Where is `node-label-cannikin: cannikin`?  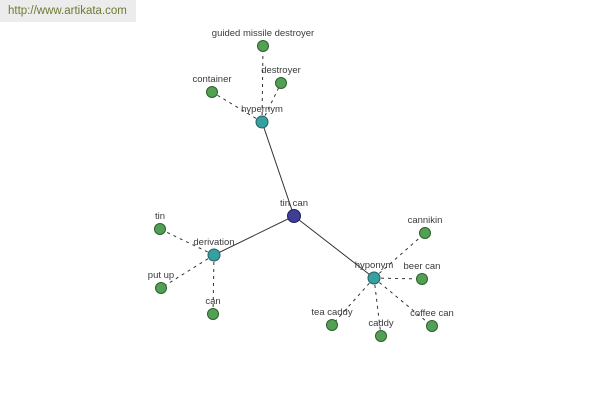 node-label-cannikin: cannikin is located at coordinates (425, 220).